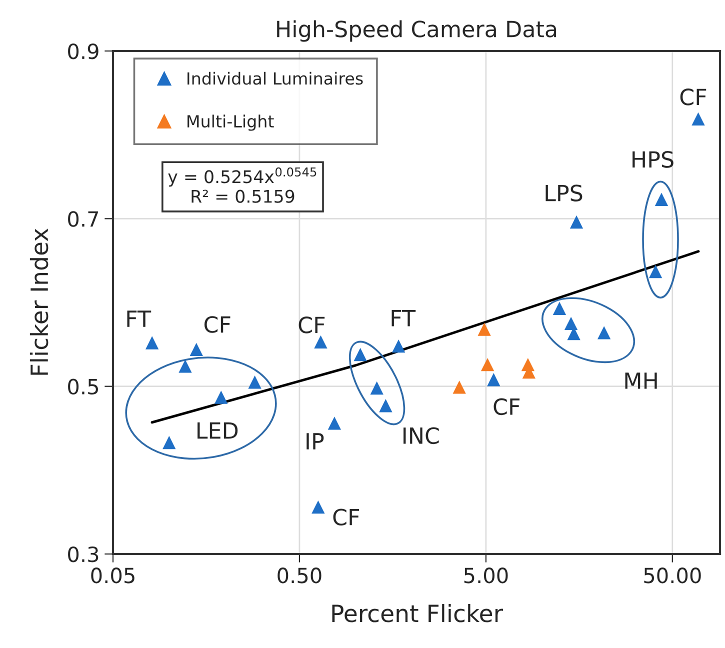 The height and width of the screenshot is (648, 725). I want to click on x-tick-label: 0.50, so click(300, 576).